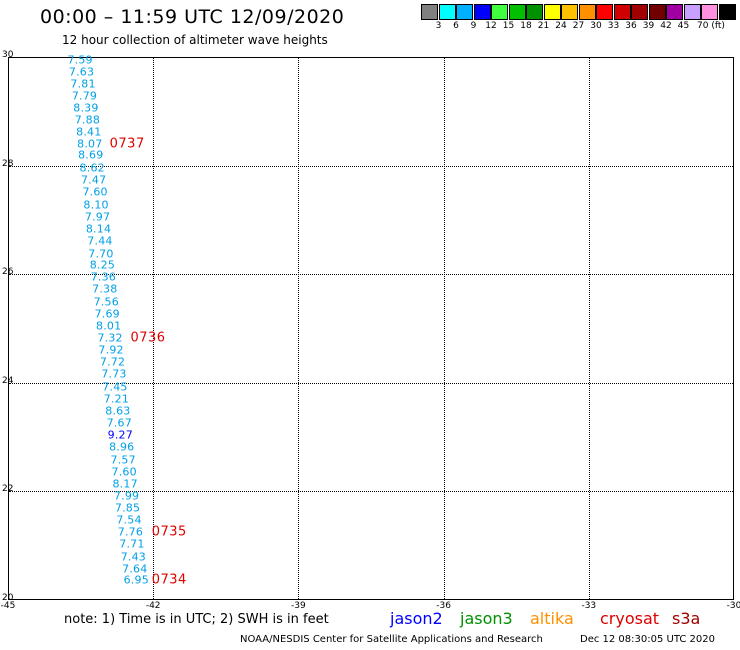 This screenshot has height=650, width=740. Describe the element at coordinates (129, 520) in the screenshot. I see `swh-value: 7.54` at that location.